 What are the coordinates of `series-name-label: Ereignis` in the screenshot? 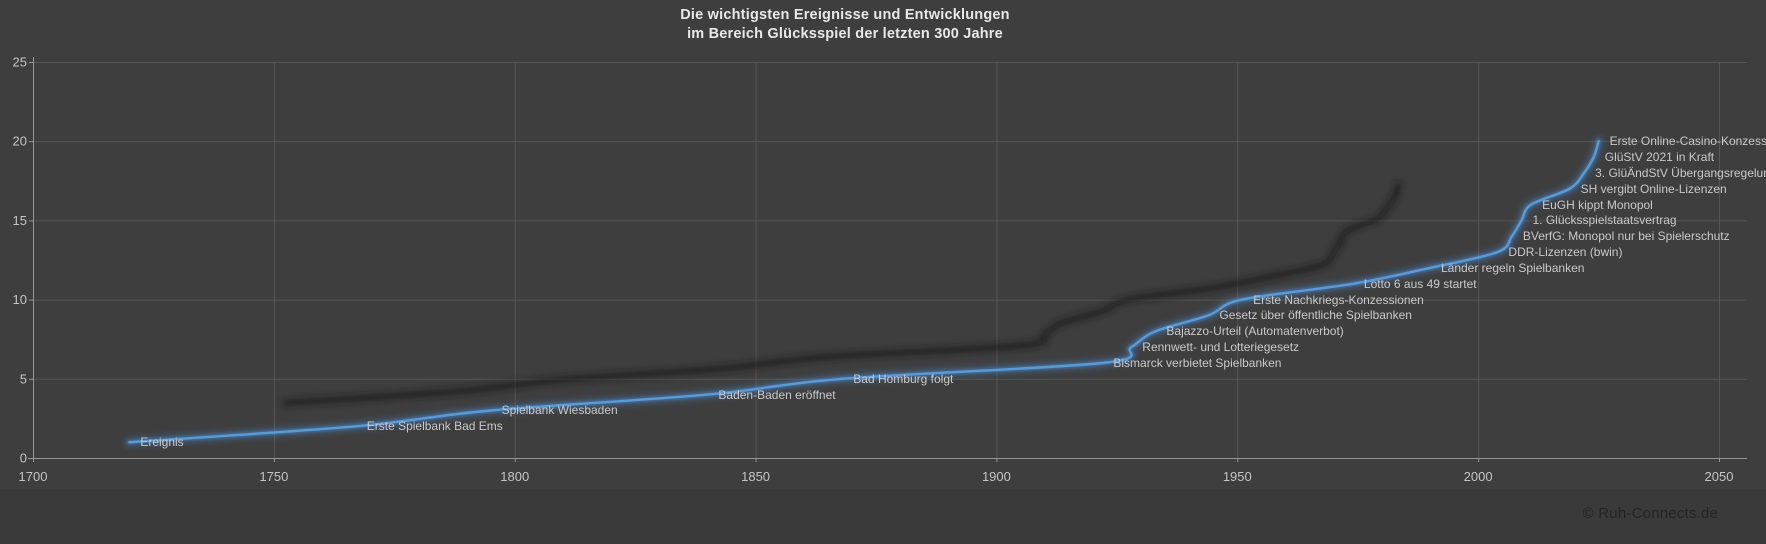 It's located at (162, 442).